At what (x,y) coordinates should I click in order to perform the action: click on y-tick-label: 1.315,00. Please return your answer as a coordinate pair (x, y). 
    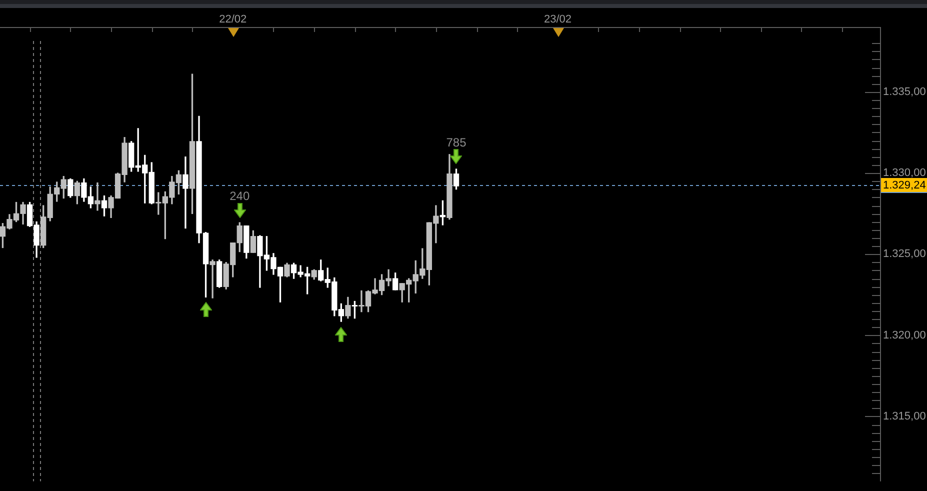
    Looking at the image, I should click on (904, 416).